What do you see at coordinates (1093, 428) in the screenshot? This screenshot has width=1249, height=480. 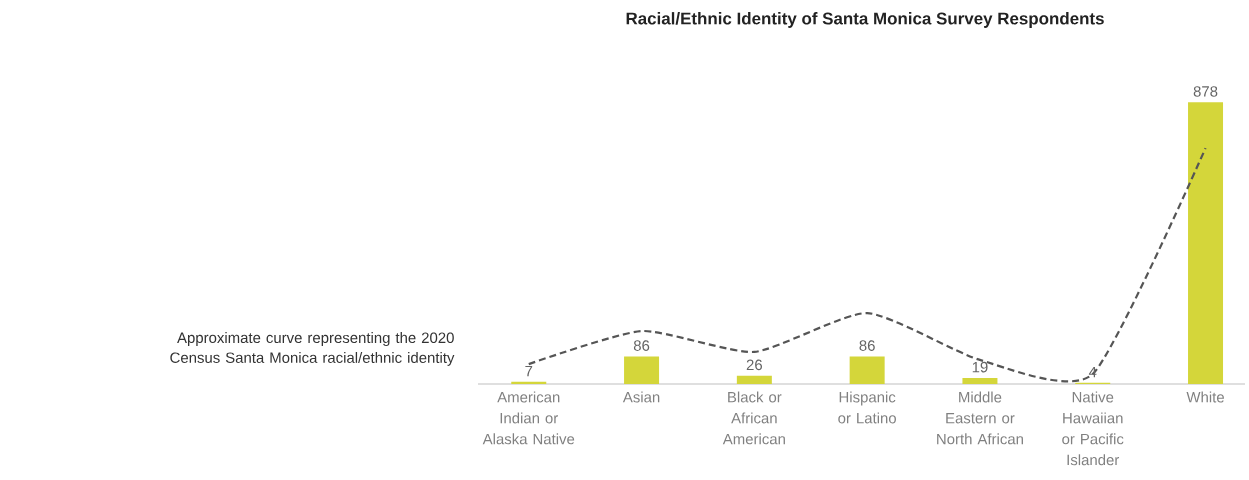 I see `x-tick-label: Native Hawaiian or Pacific Islander` at bounding box center [1093, 428].